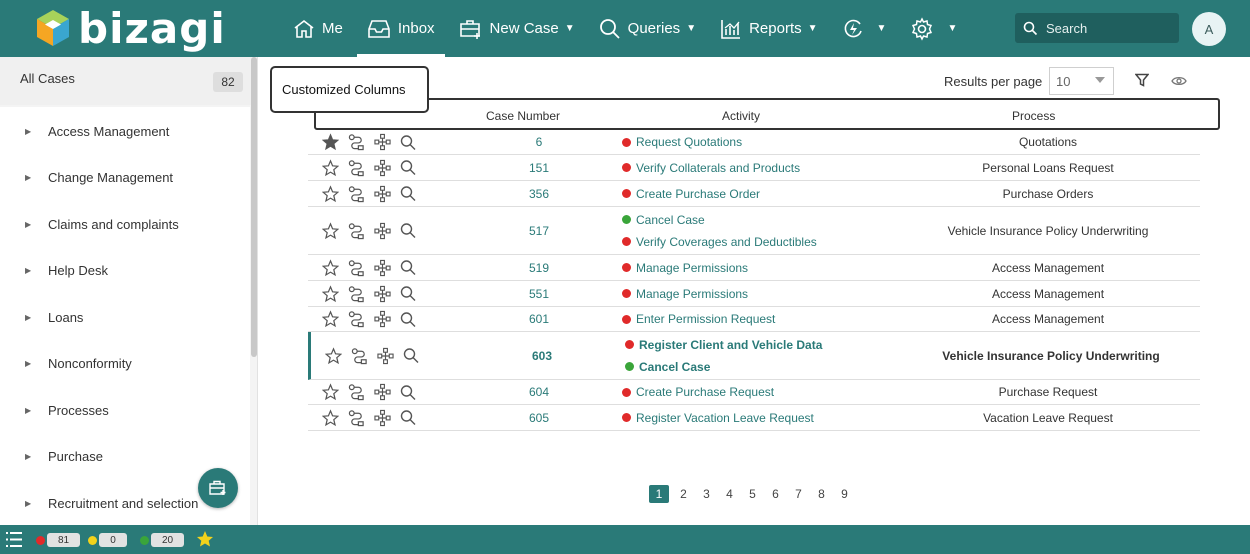  What do you see at coordinates (768, 28) in the screenshot?
I see `nav-reports: Reports ▼` at bounding box center [768, 28].